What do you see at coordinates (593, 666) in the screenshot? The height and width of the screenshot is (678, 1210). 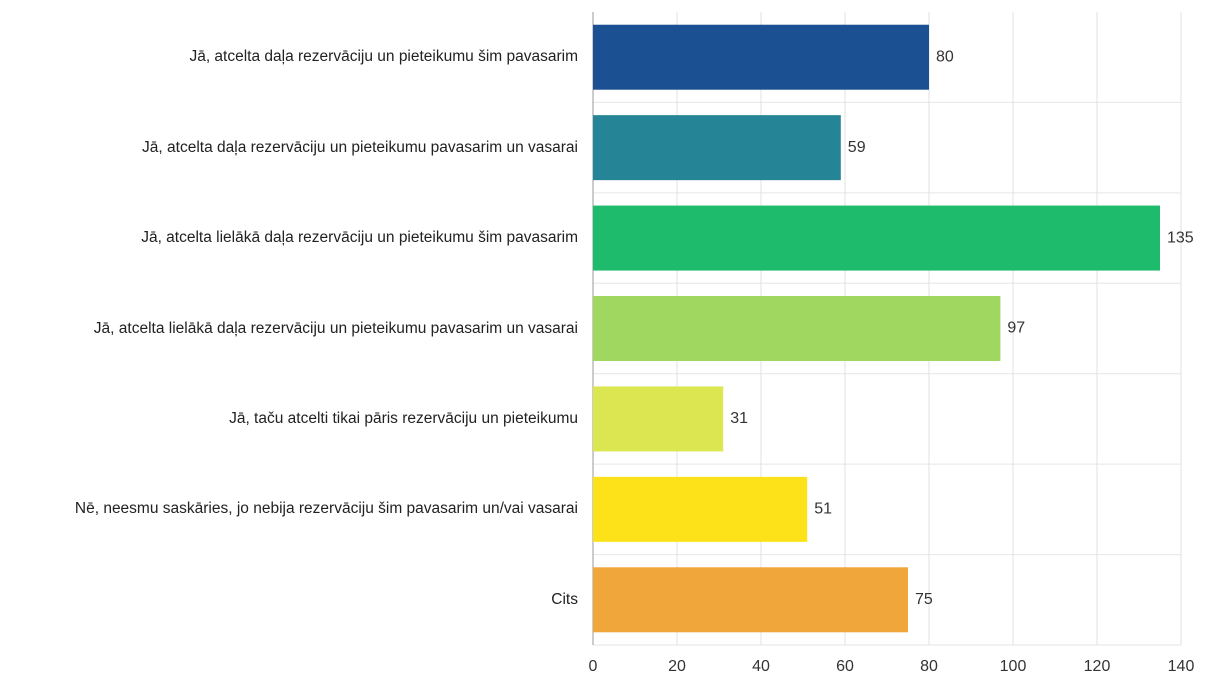 I see `x-tick-label: 0` at bounding box center [593, 666].